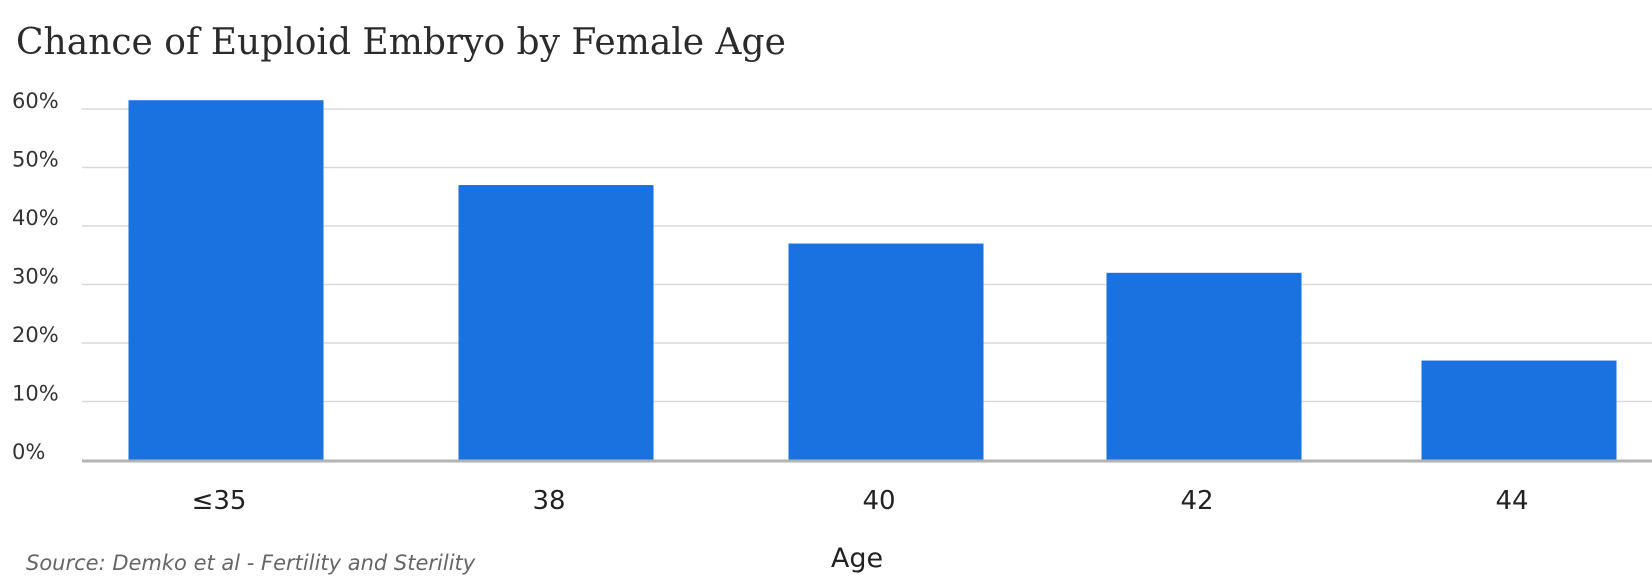  What do you see at coordinates (1196, 501) in the screenshot?
I see `x-tick-label: 42` at bounding box center [1196, 501].